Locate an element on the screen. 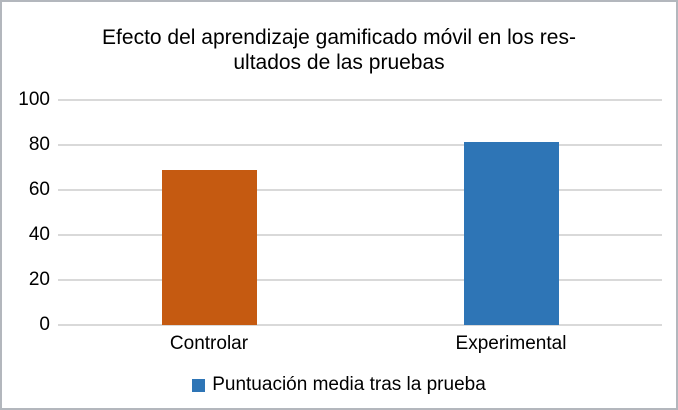 The height and width of the screenshot is (410, 678). legend: Puntuación media tras la prueba is located at coordinates (339, 385).